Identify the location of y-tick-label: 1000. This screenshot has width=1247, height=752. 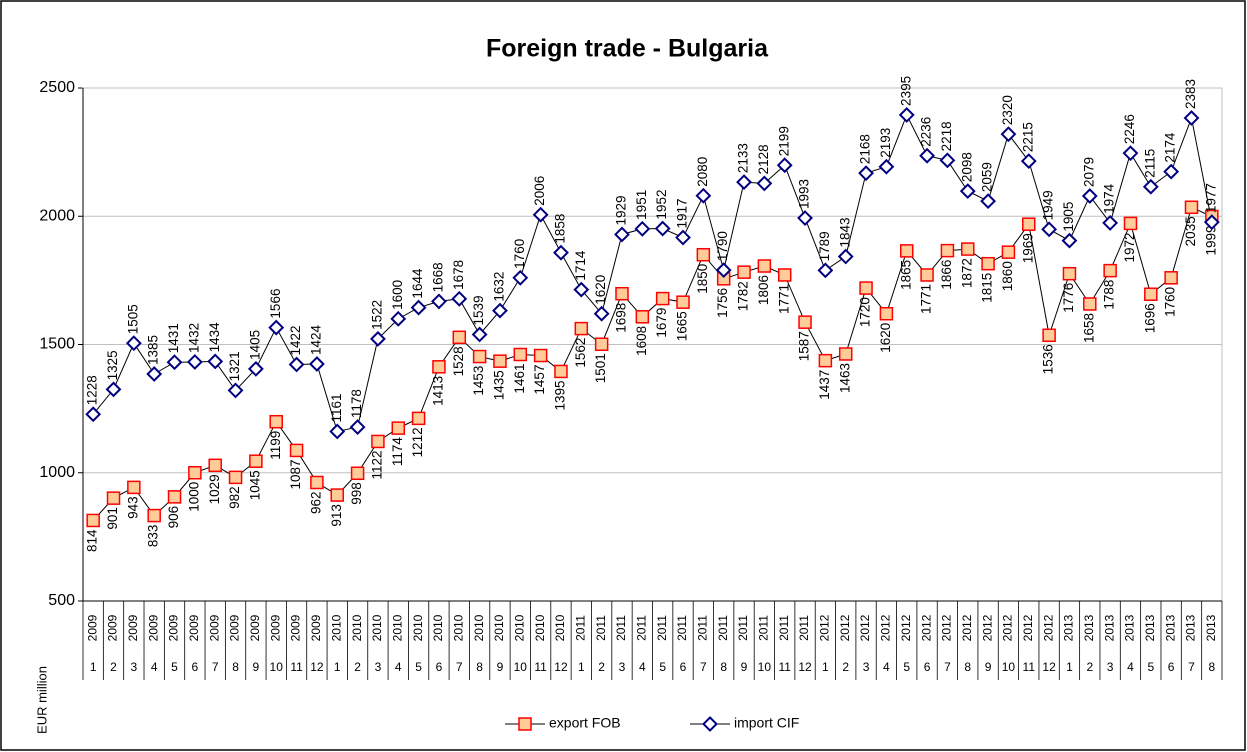
(57, 472).